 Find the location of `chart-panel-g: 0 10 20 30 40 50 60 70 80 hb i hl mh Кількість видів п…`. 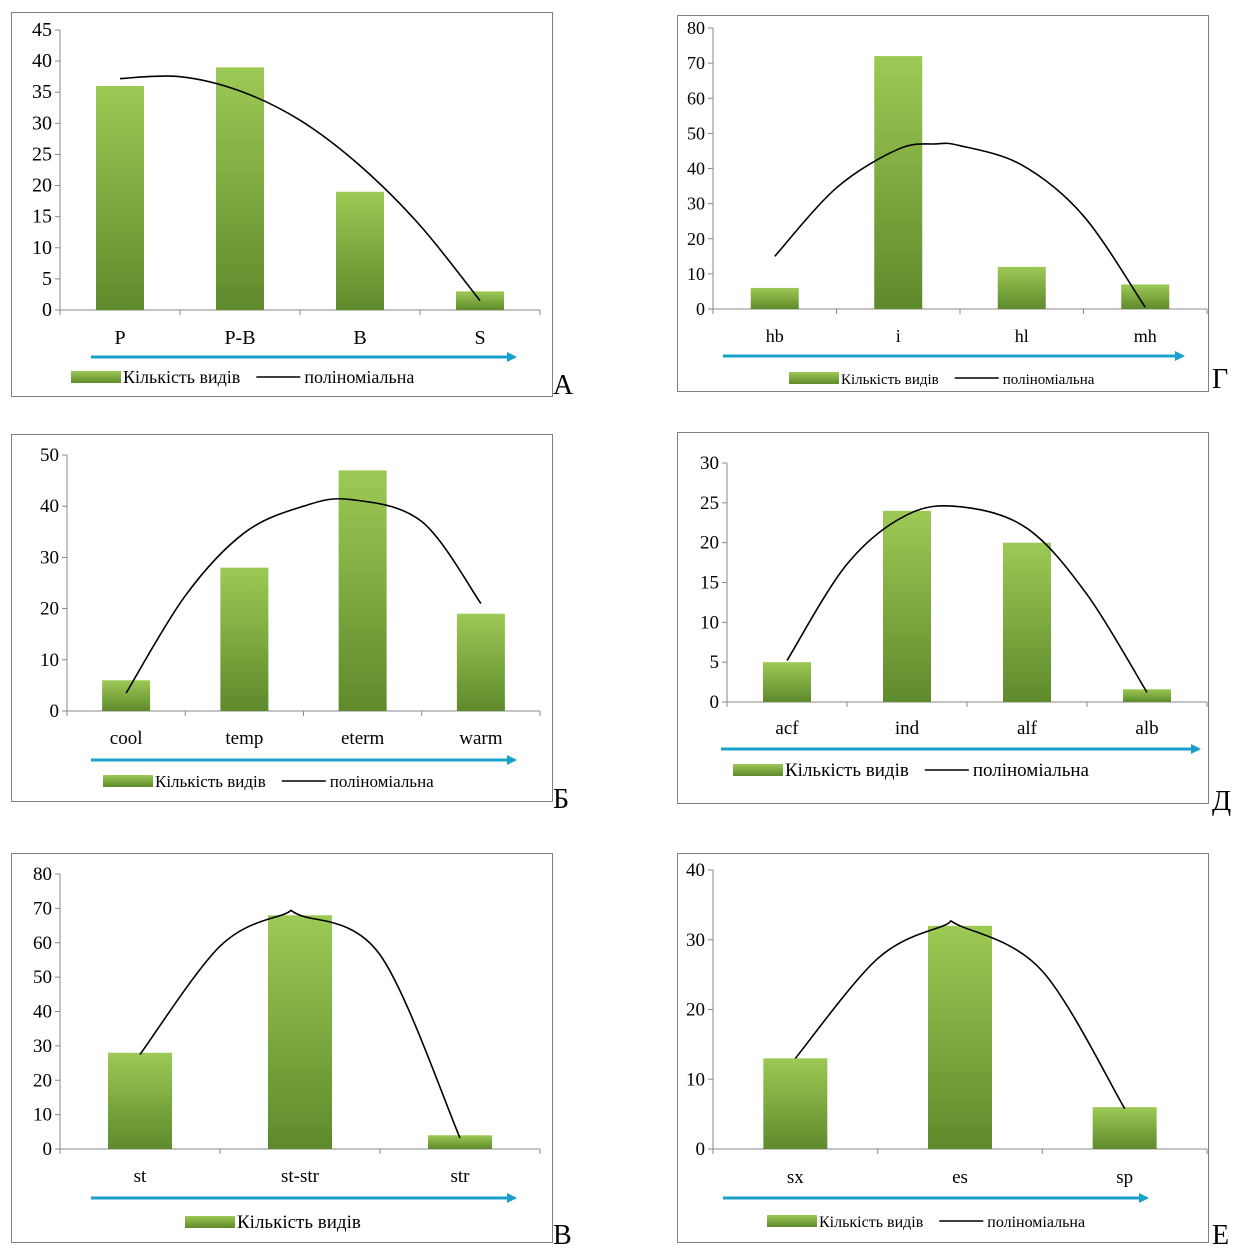

chart-panel-g: 0 10 20 30 40 50 60 70 80 hb i hl mh Кількість видів п… is located at coordinates (943, 203).